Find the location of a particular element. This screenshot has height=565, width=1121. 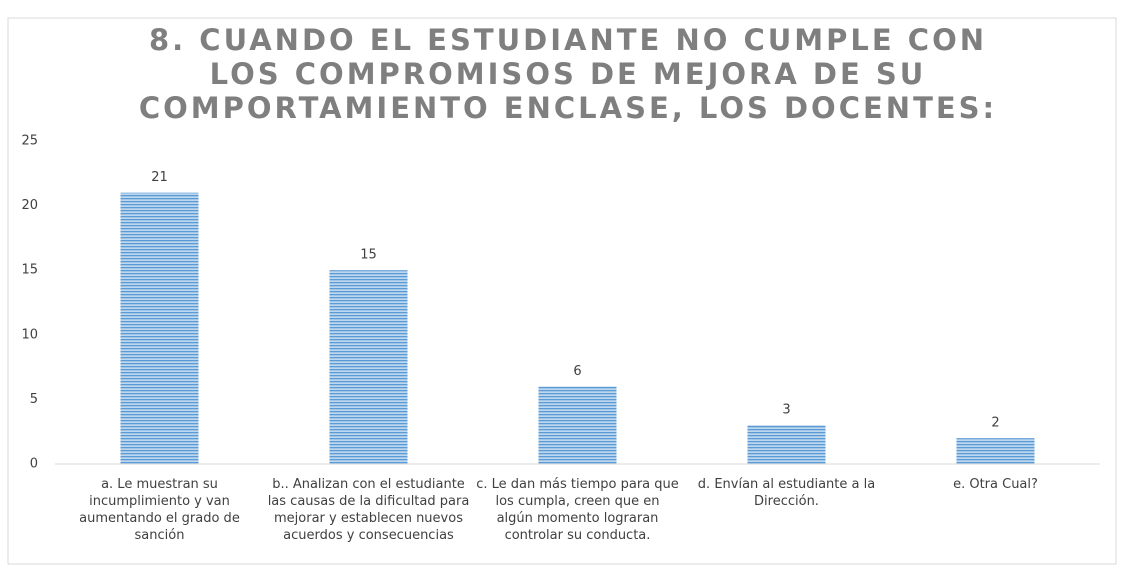

text-line: COMPORTAMIENTO ENCLASE, LOS DOCENTES: is located at coordinates (568, 108).